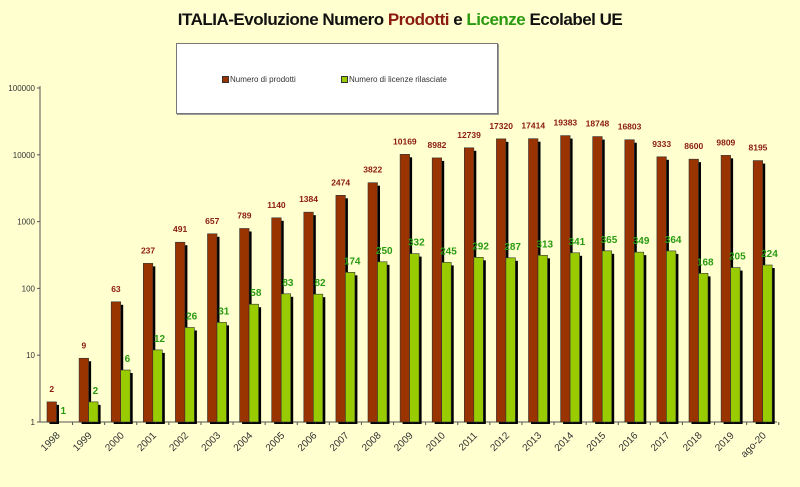  Describe the element at coordinates (128, 359) in the screenshot. I see `data-label-licenze: 6` at that location.